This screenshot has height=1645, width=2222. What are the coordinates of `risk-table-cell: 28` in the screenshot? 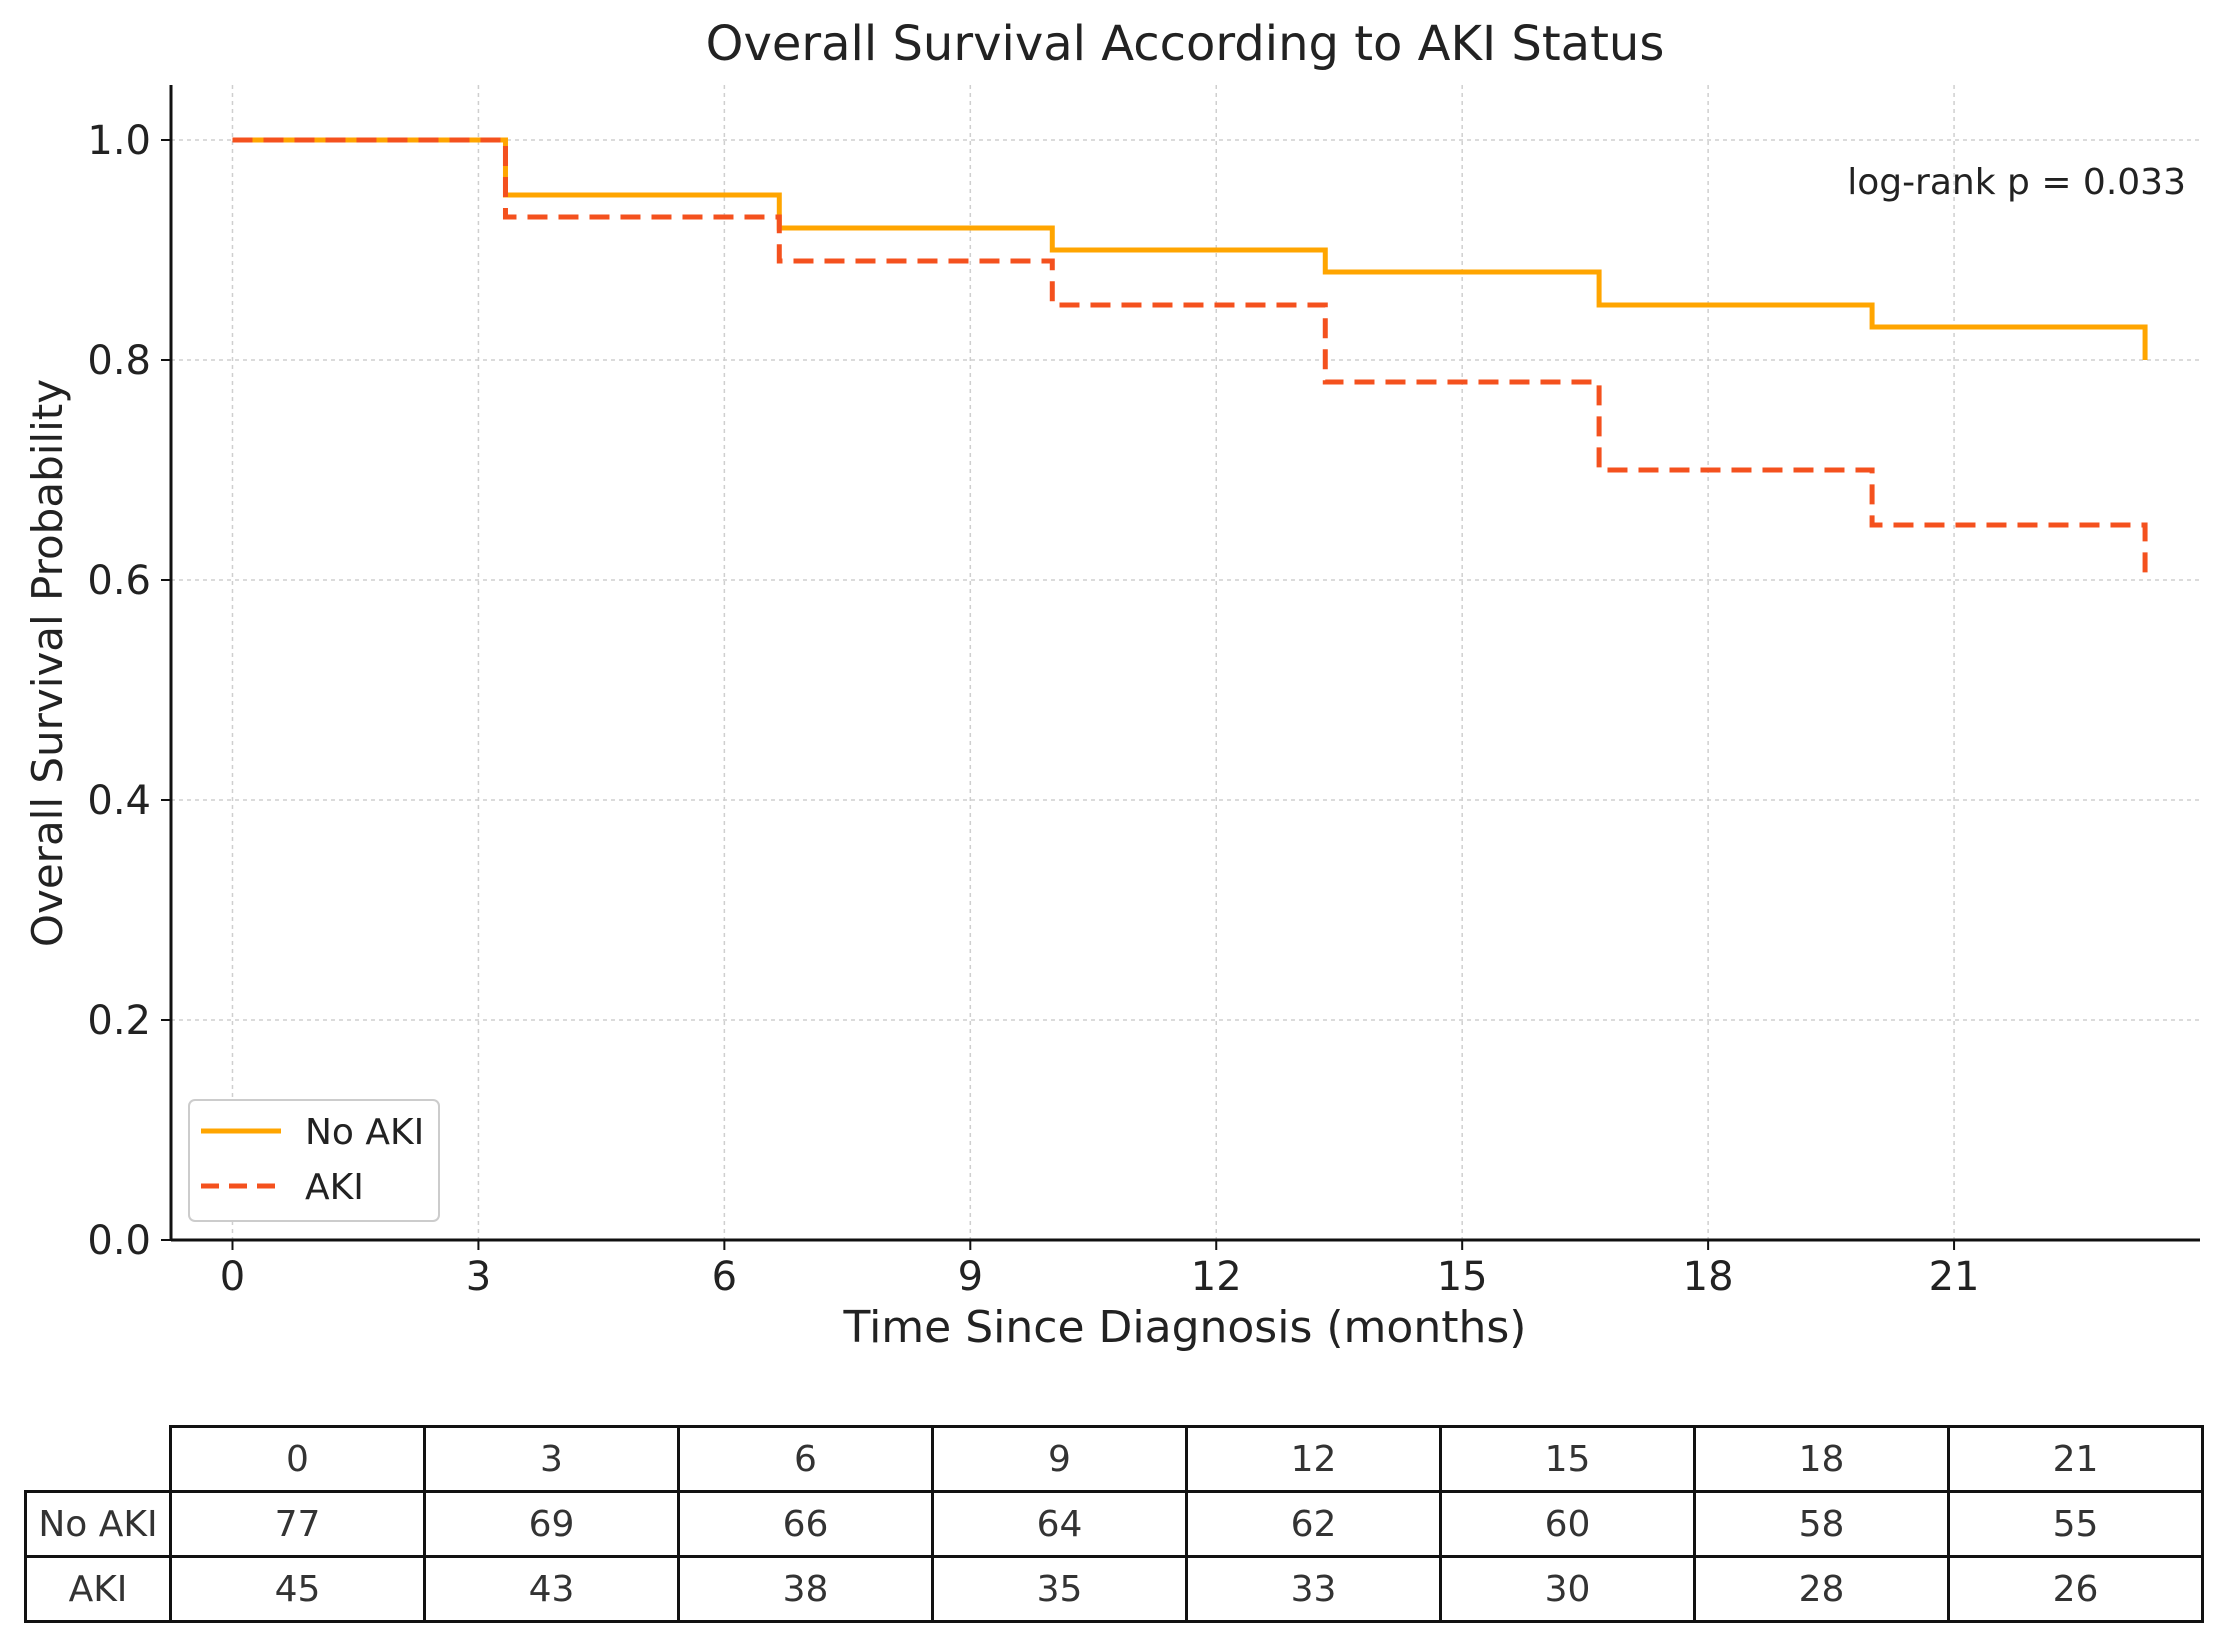 It's located at (1821, 1589).